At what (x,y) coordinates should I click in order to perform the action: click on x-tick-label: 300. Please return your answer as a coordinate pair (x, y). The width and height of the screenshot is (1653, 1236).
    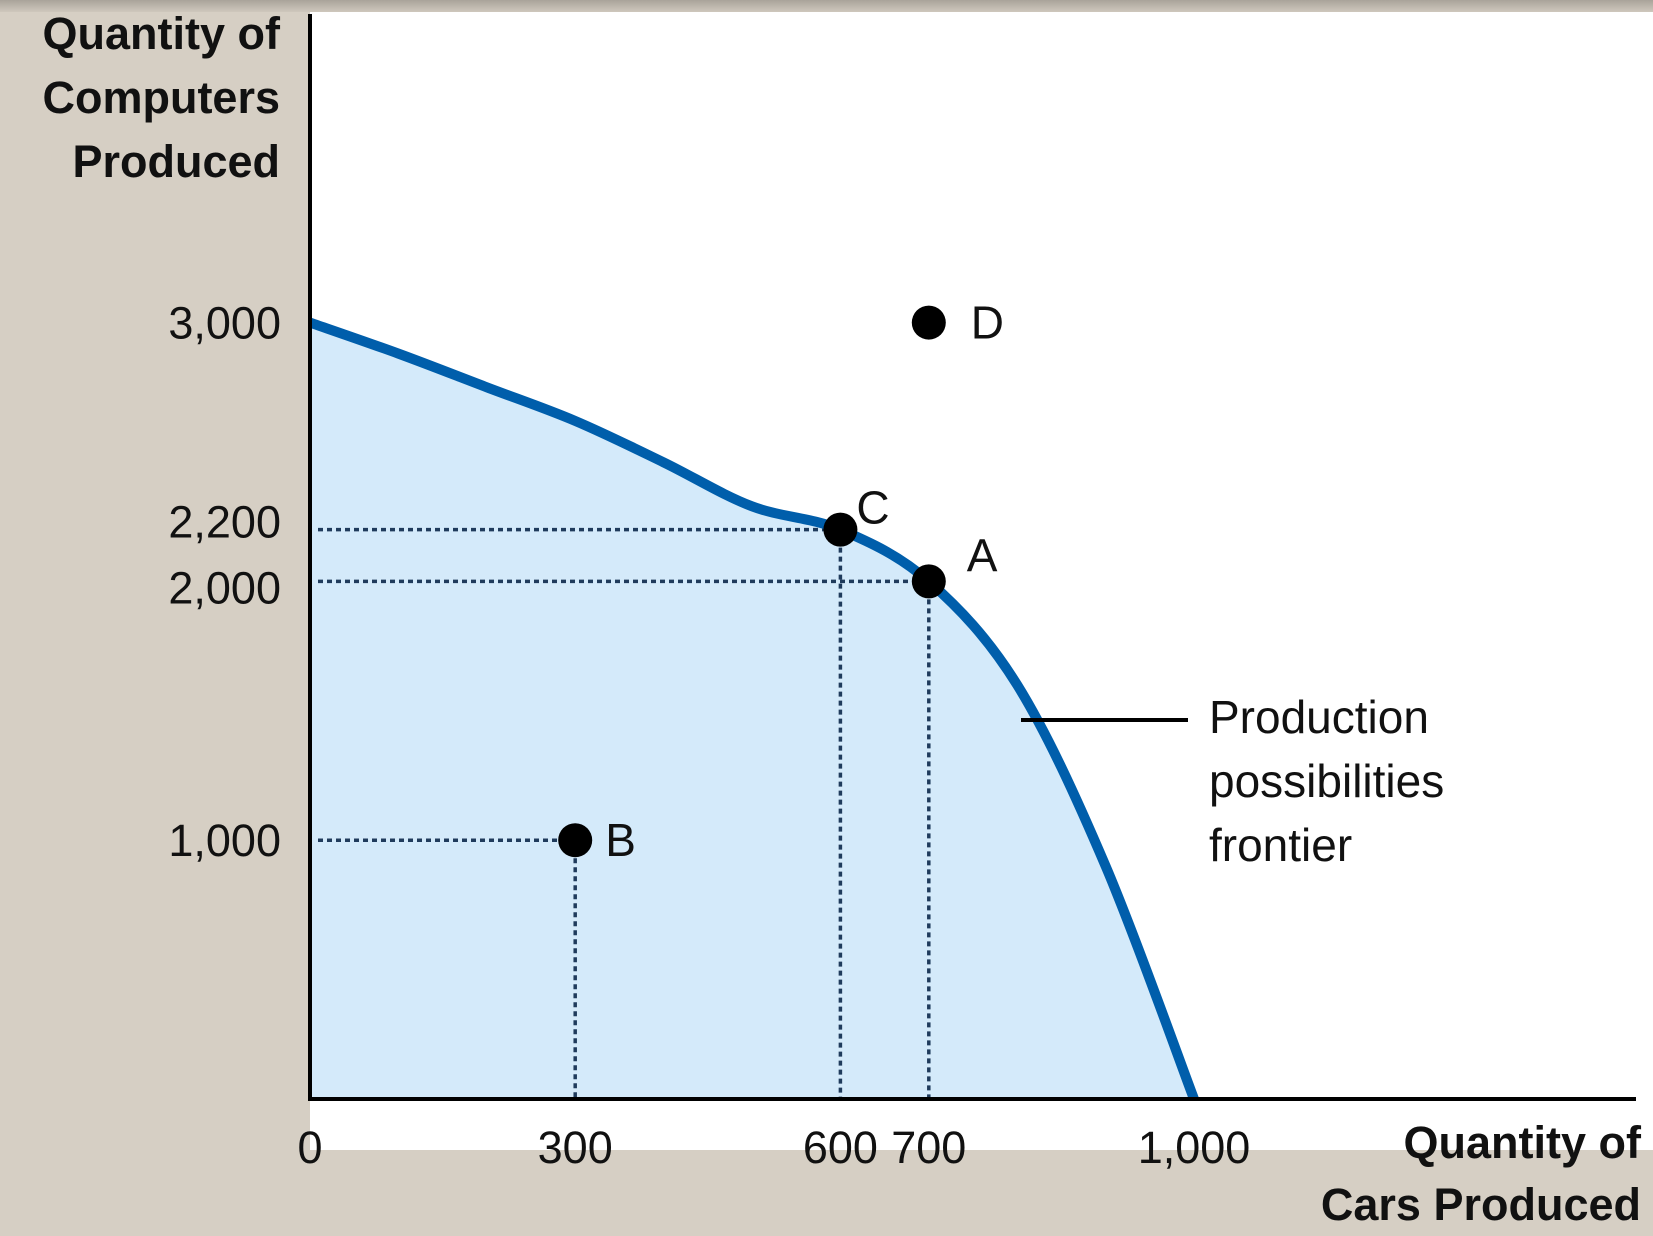
    Looking at the image, I should click on (575, 1147).